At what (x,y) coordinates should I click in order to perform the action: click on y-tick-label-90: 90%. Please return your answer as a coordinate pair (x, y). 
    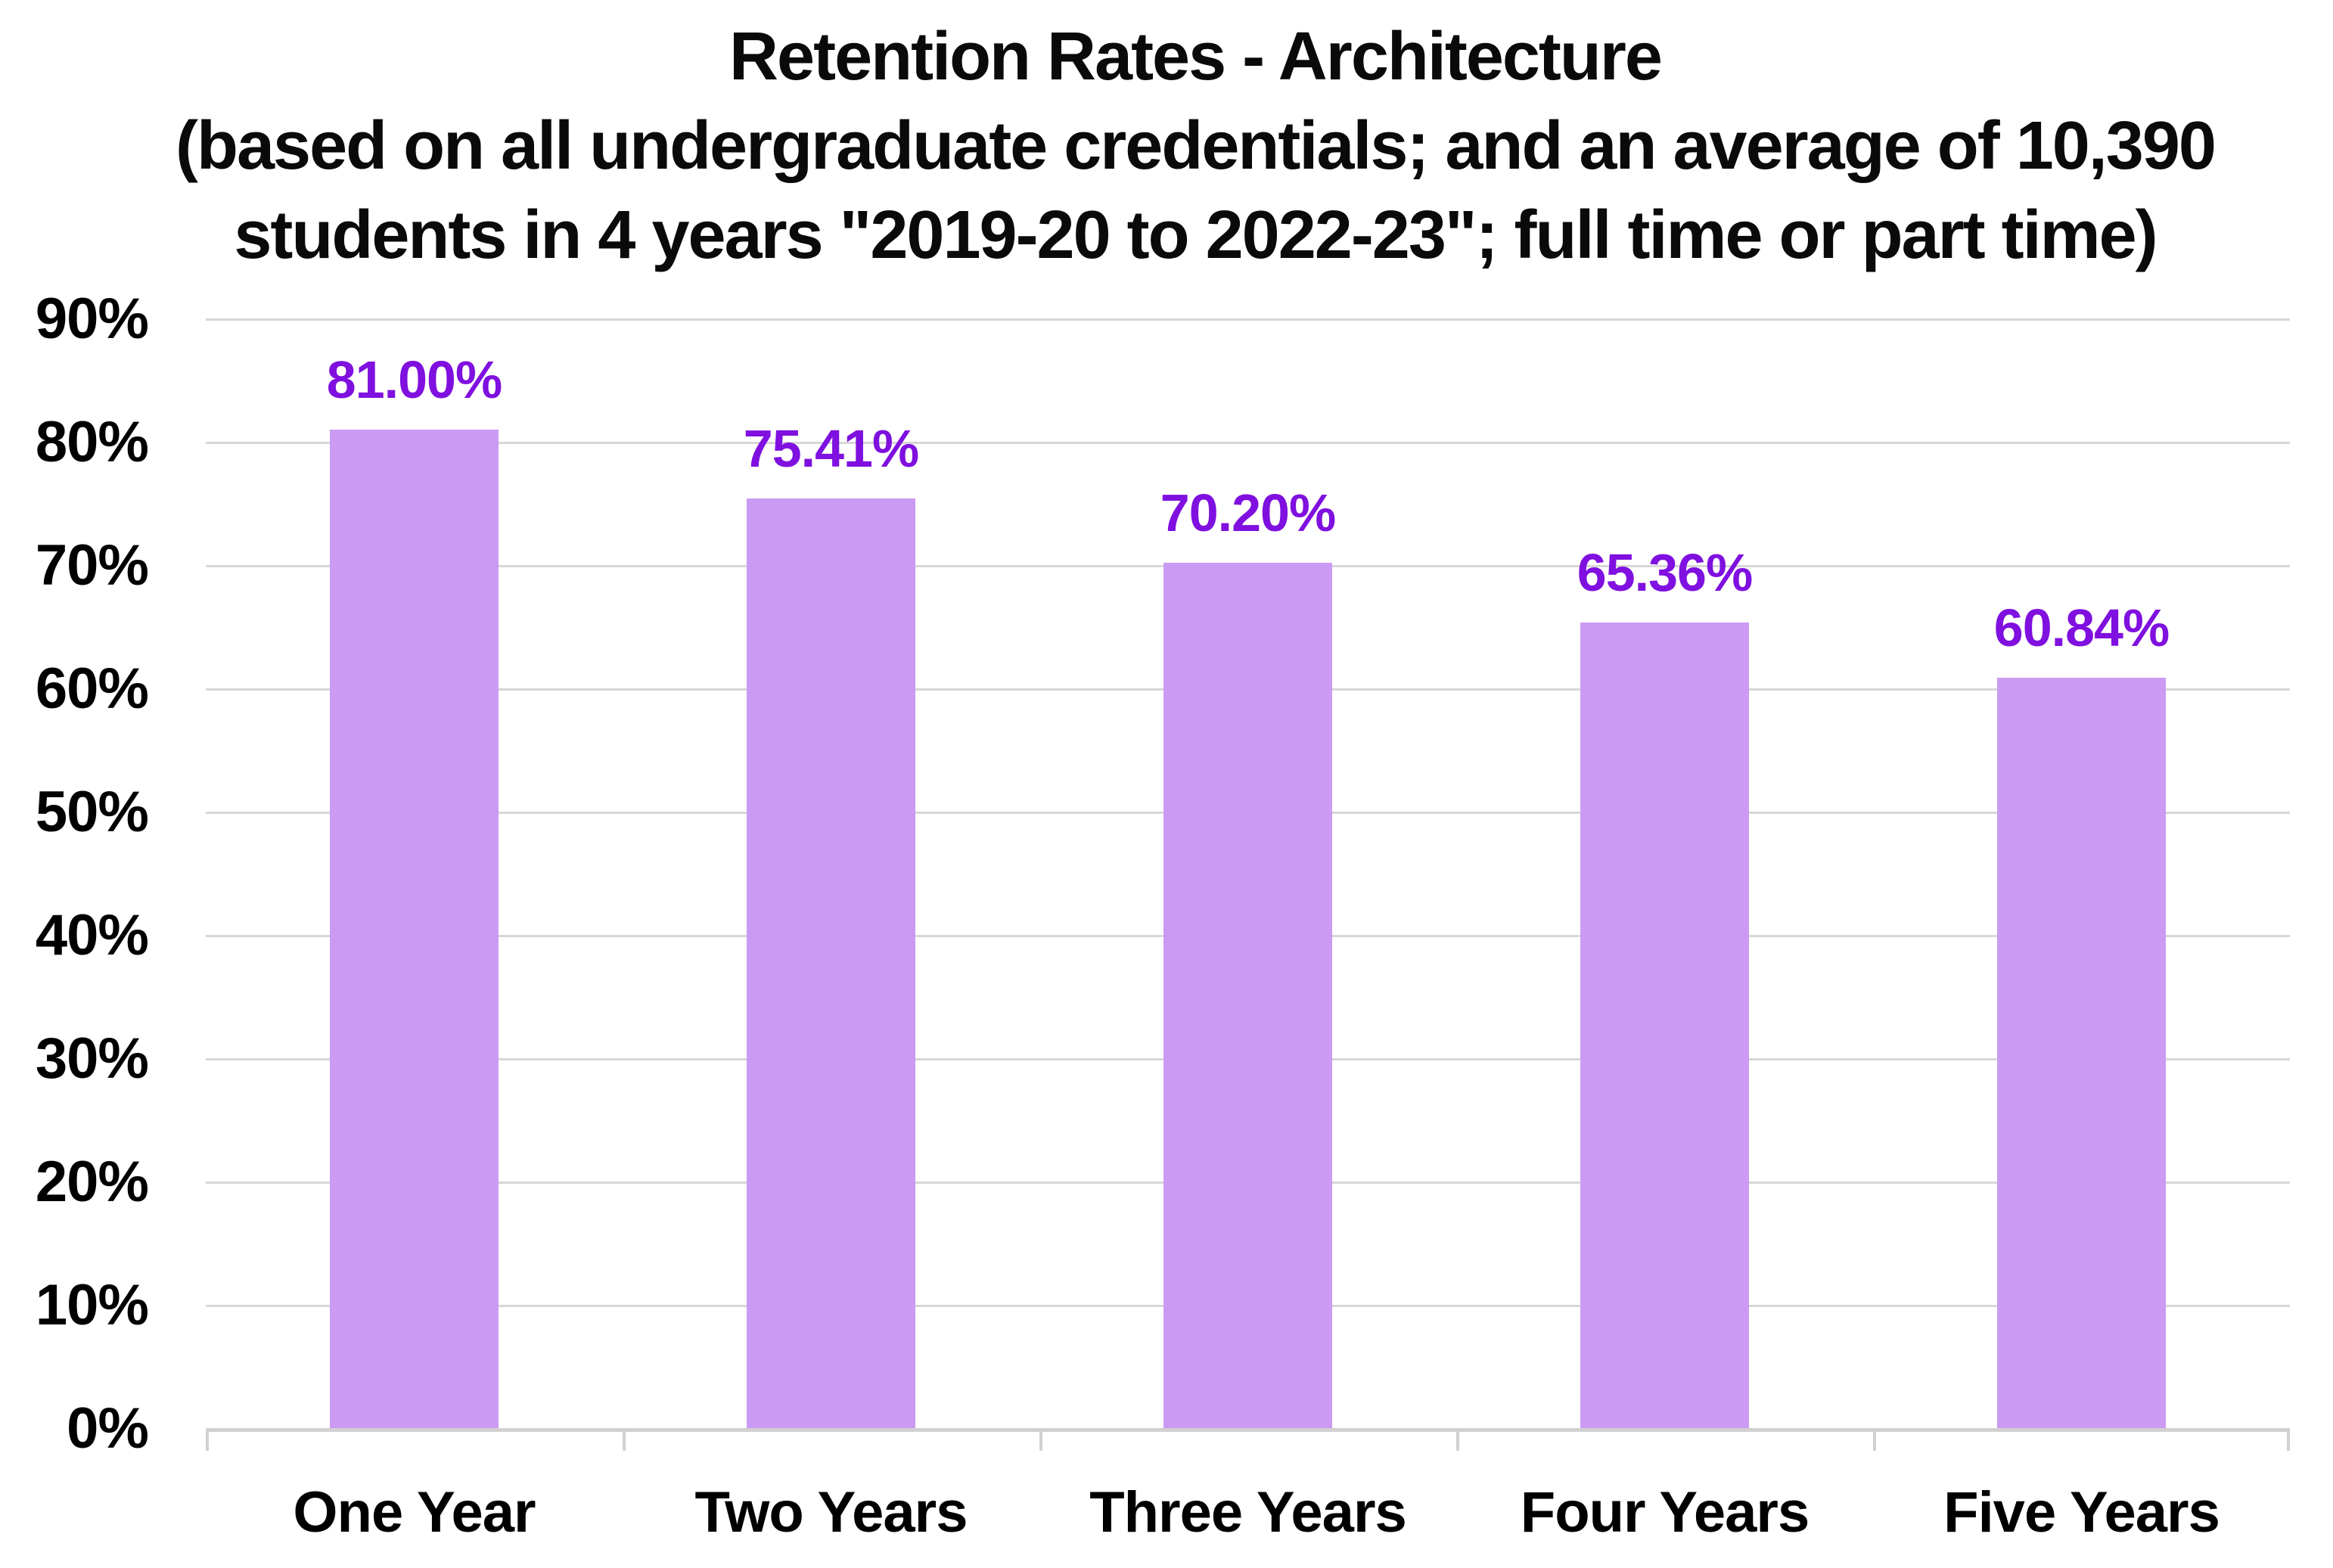
    Looking at the image, I should click on (92, 319).